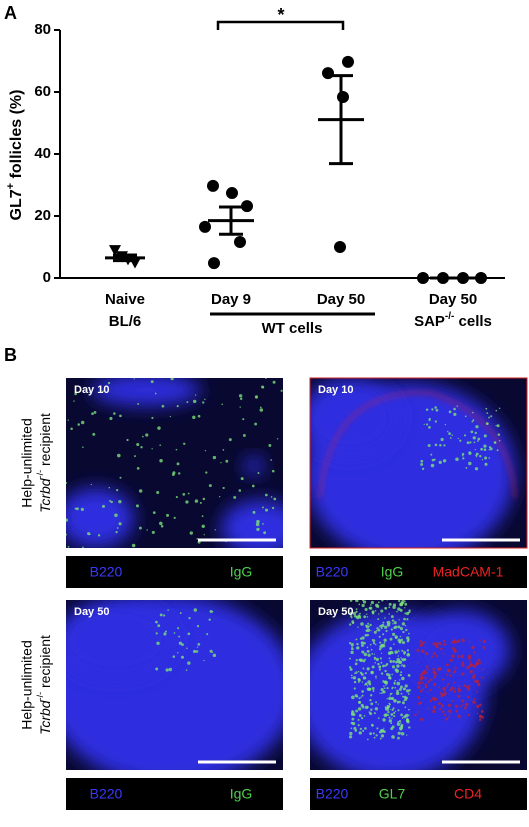 The height and width of the screenshot is (827, 529). What do you see at coordinates (429, 321) in the screenshot?
I see `text-part: SAP` at bounding box center [429, 321].